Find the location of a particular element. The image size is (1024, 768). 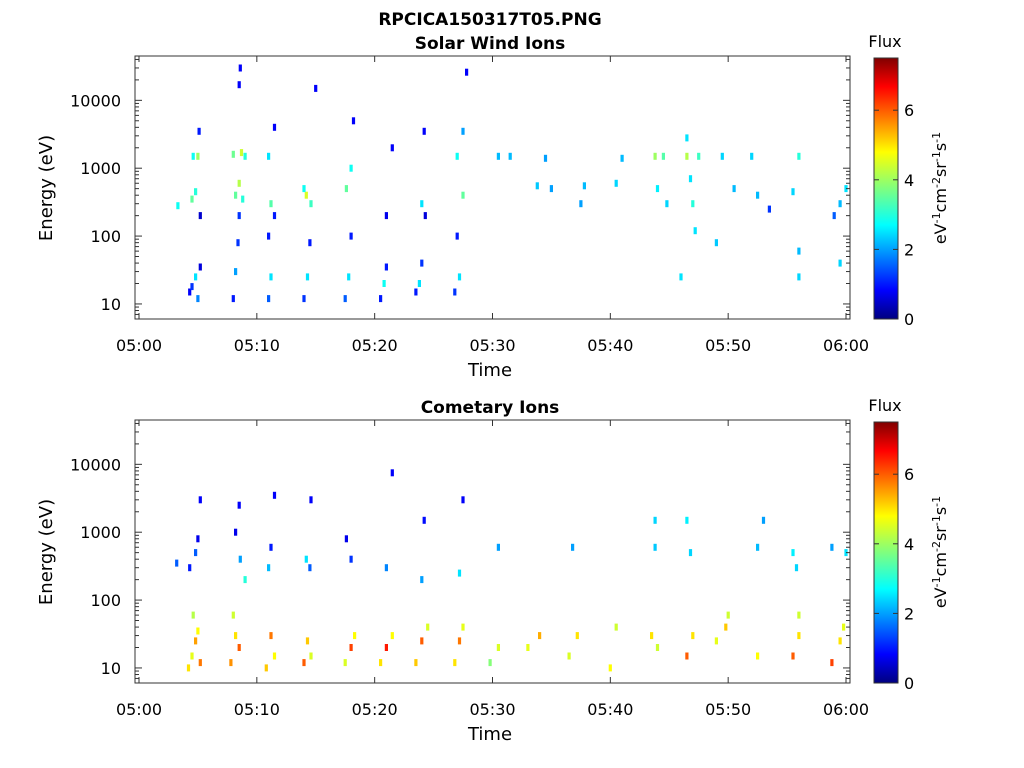

x-tick-label: 05:10 is located at coordinates (257, 709).